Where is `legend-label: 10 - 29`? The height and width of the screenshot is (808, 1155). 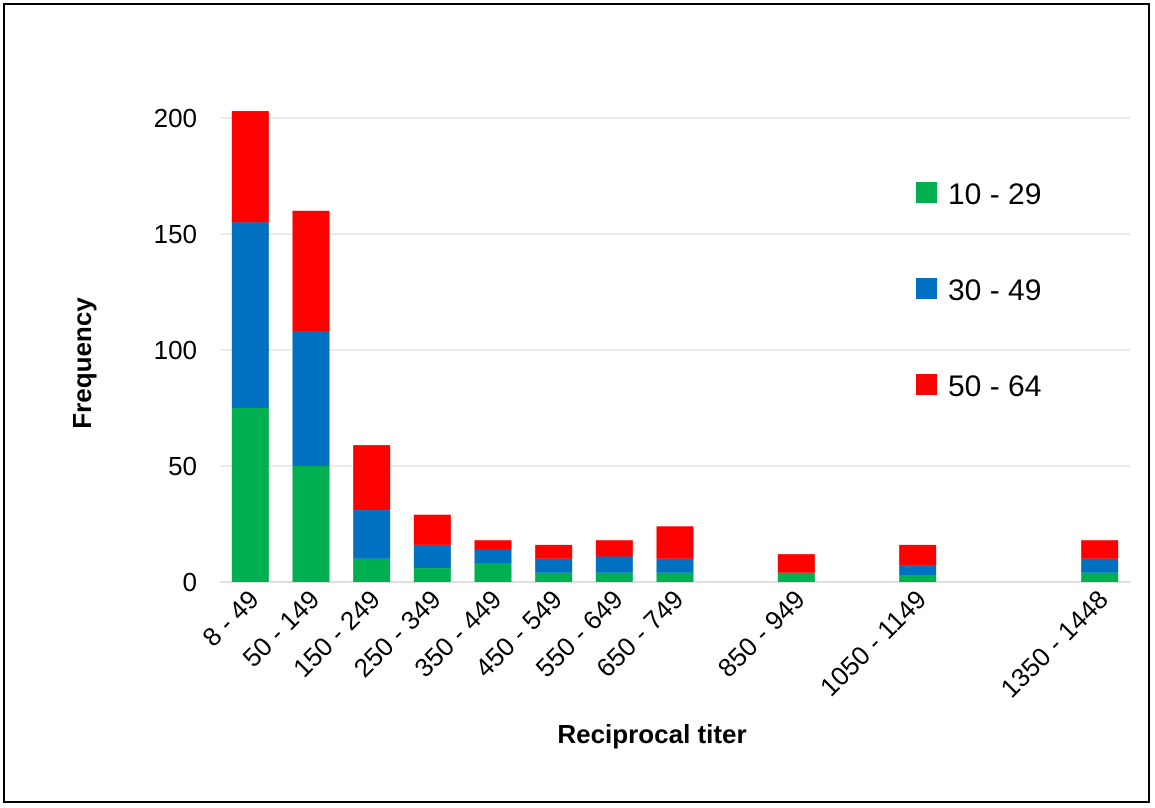
legend-label: 10 - 29 is located at coordinates (994, 194).